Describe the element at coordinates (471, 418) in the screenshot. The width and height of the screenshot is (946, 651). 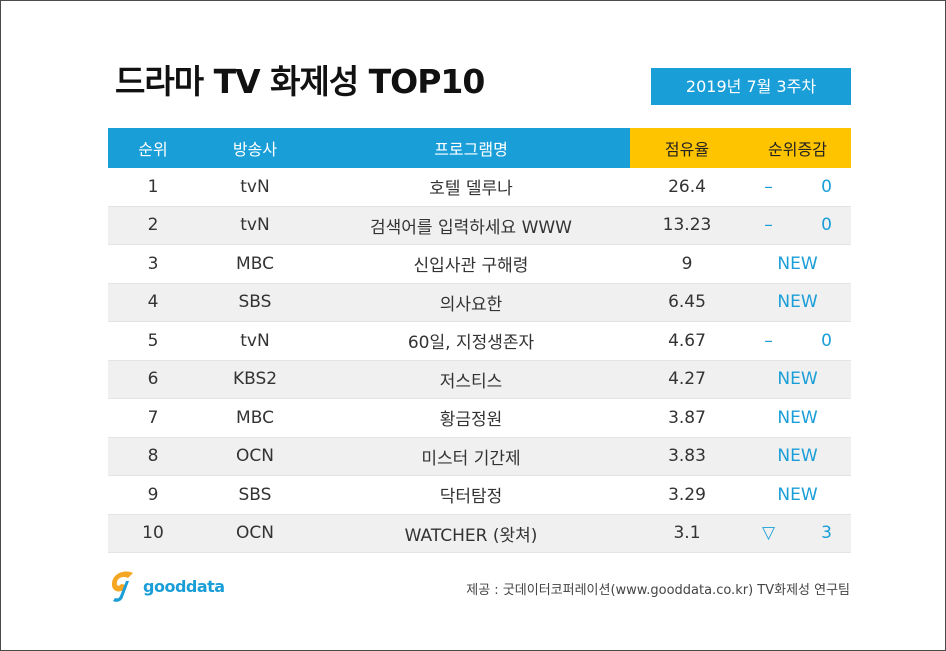
I see `program-cell: 황금정원` at that location.